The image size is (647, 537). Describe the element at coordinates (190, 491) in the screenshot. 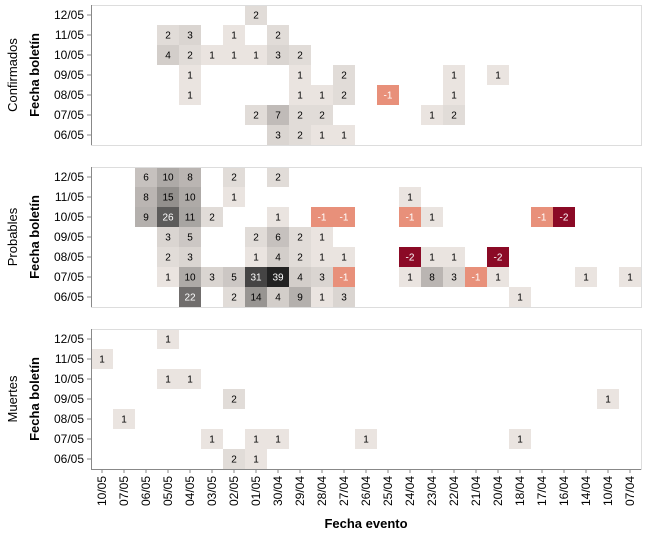

I see `x-tick-label: 04/05` at that location.